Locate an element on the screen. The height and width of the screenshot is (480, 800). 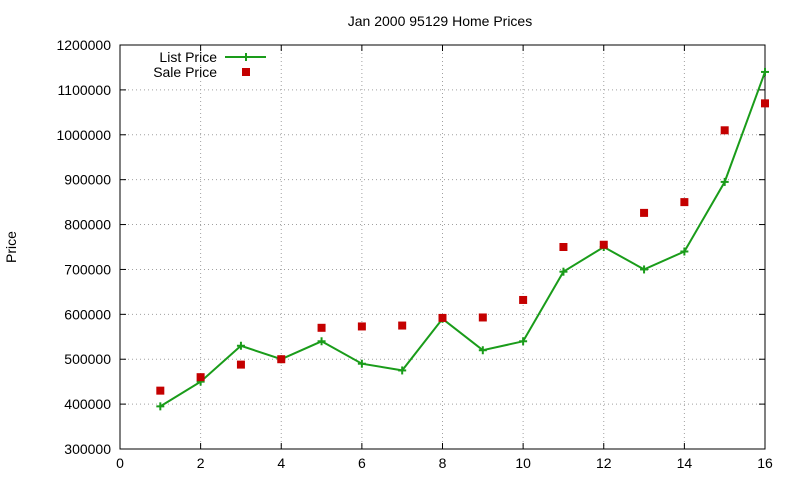
legend-swatch-list-price is located at coordinates (245, 57).